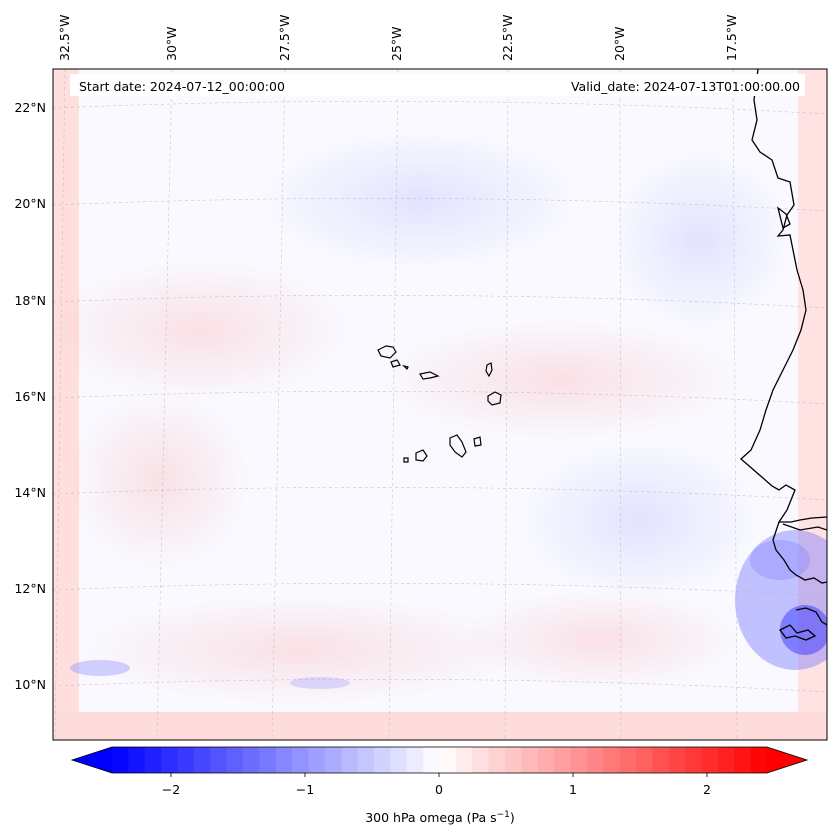  Describe the element at coordinates (405, 367) in the screenshot. I see `island-santa-luzia` at that location.